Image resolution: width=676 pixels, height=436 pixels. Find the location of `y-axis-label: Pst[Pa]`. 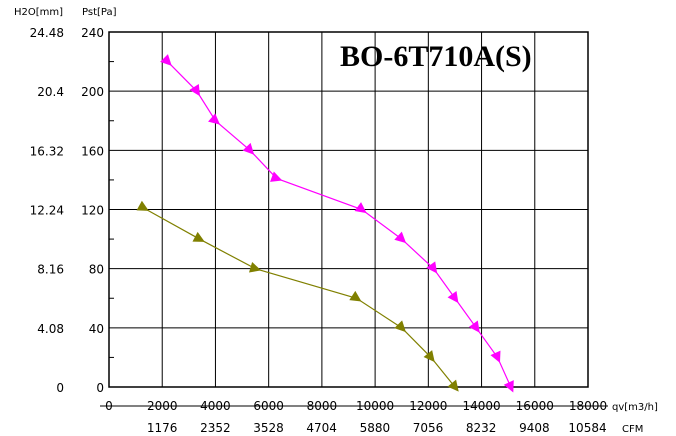

y-axis-label: Pst[Pa] is located at coordinates (99, 12).